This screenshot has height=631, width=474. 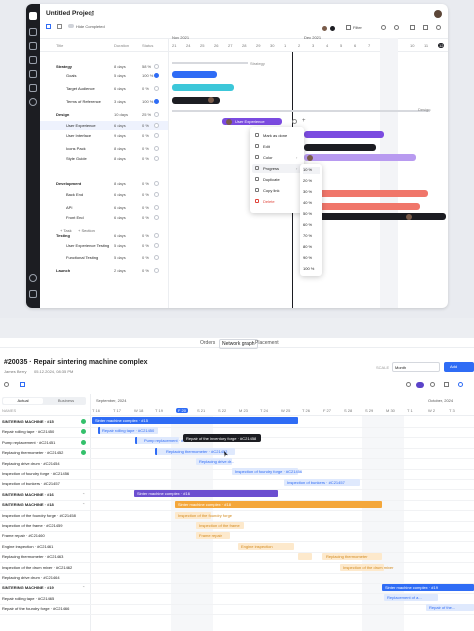 What do you see at coordinates (237, 610) in the screenshot?
I see `order-row: Repair of the foundry forge · #C21466` at bounding box center [237, 610].